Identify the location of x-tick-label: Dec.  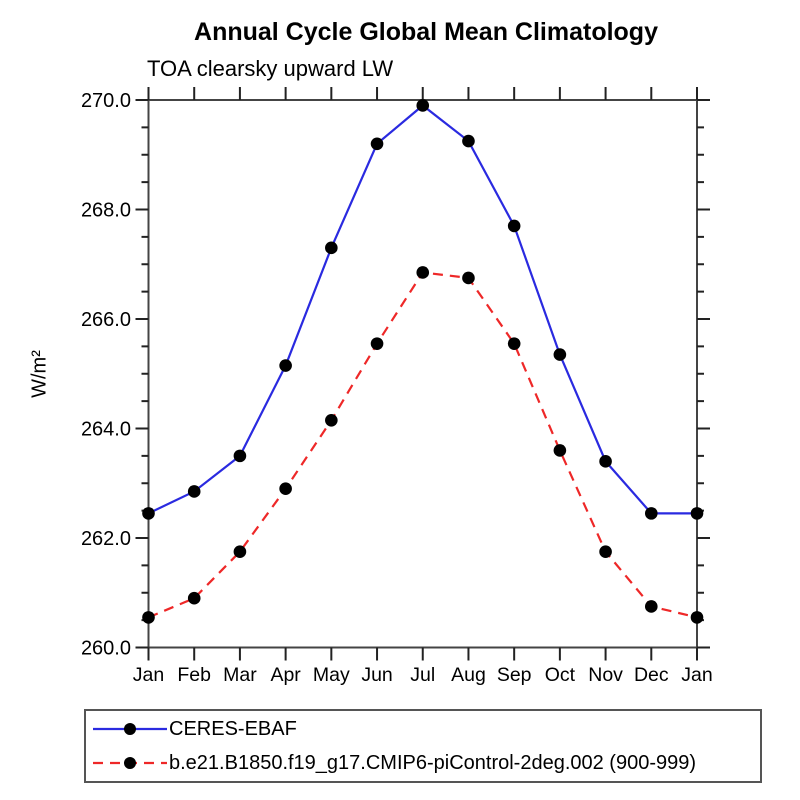
(651, 675).